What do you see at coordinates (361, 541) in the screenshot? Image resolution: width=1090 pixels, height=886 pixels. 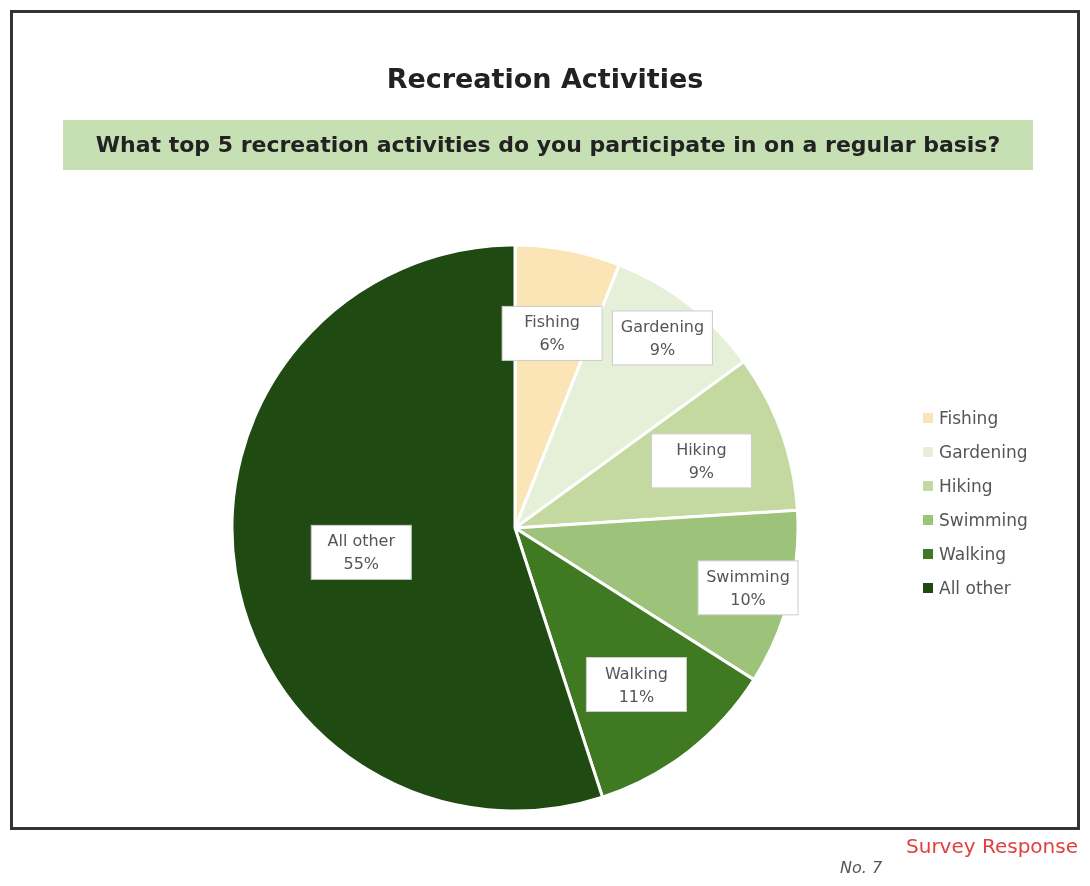 I see `slice-label: All other` at bounding box center [361, 541].